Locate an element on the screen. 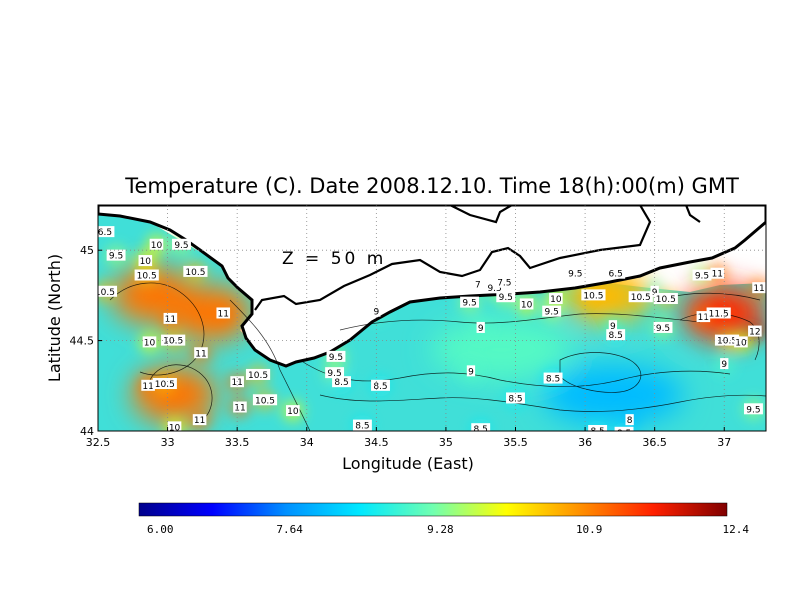 The width and height of the screenshot is (800, 600). colorbar-tick-label: 10.9 is located at coordinates (589, 529).